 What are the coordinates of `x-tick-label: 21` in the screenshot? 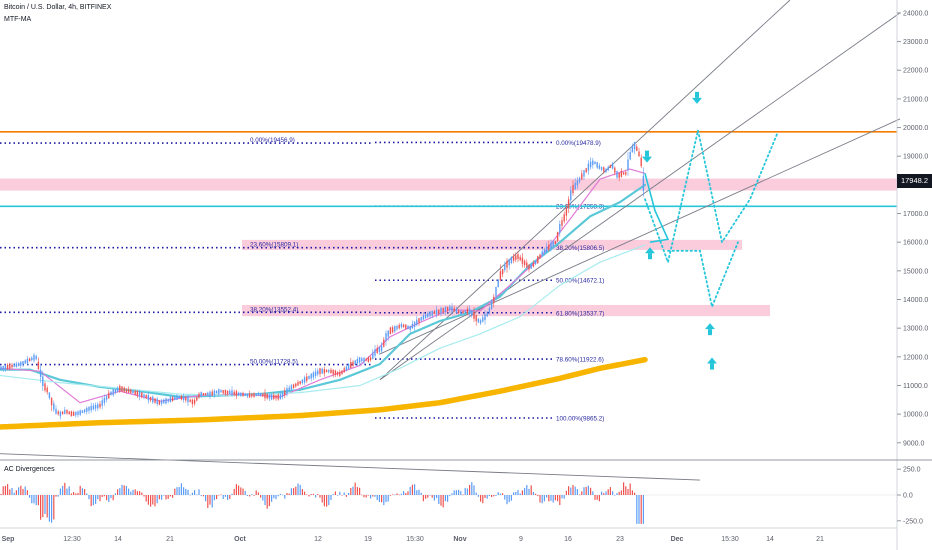 It's located at (820, 539).